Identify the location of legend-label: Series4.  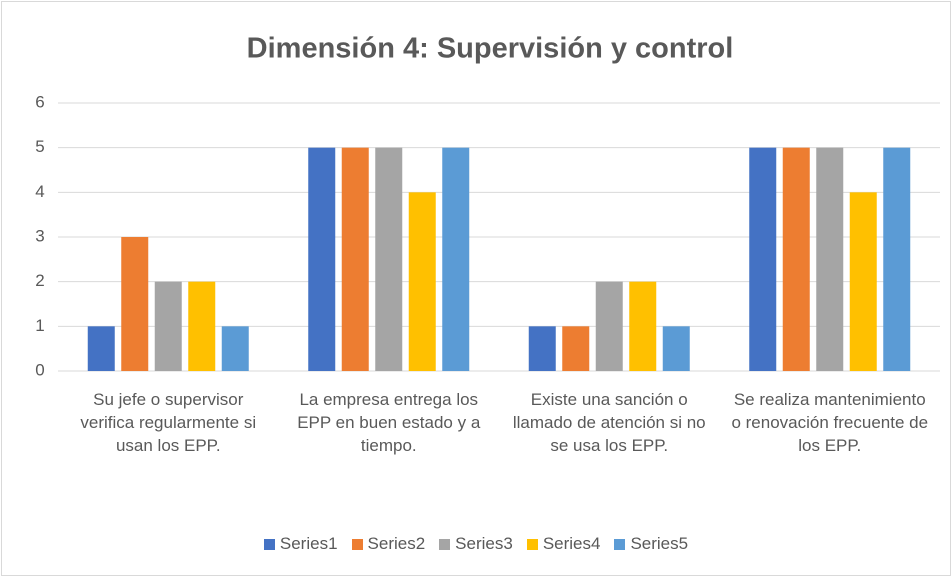
(571, 543).